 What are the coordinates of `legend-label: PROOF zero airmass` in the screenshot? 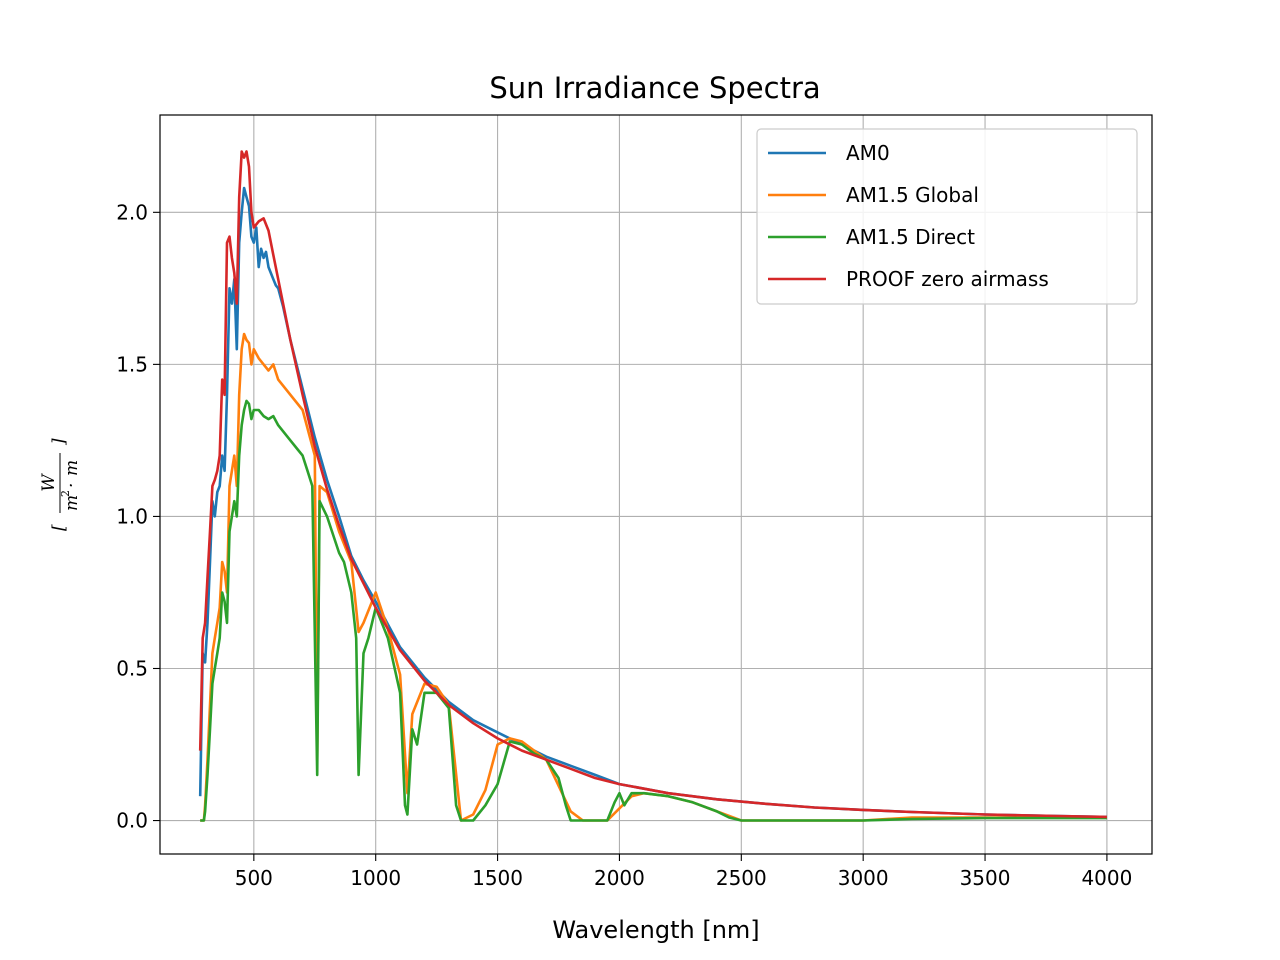 It's located at (947, 279).